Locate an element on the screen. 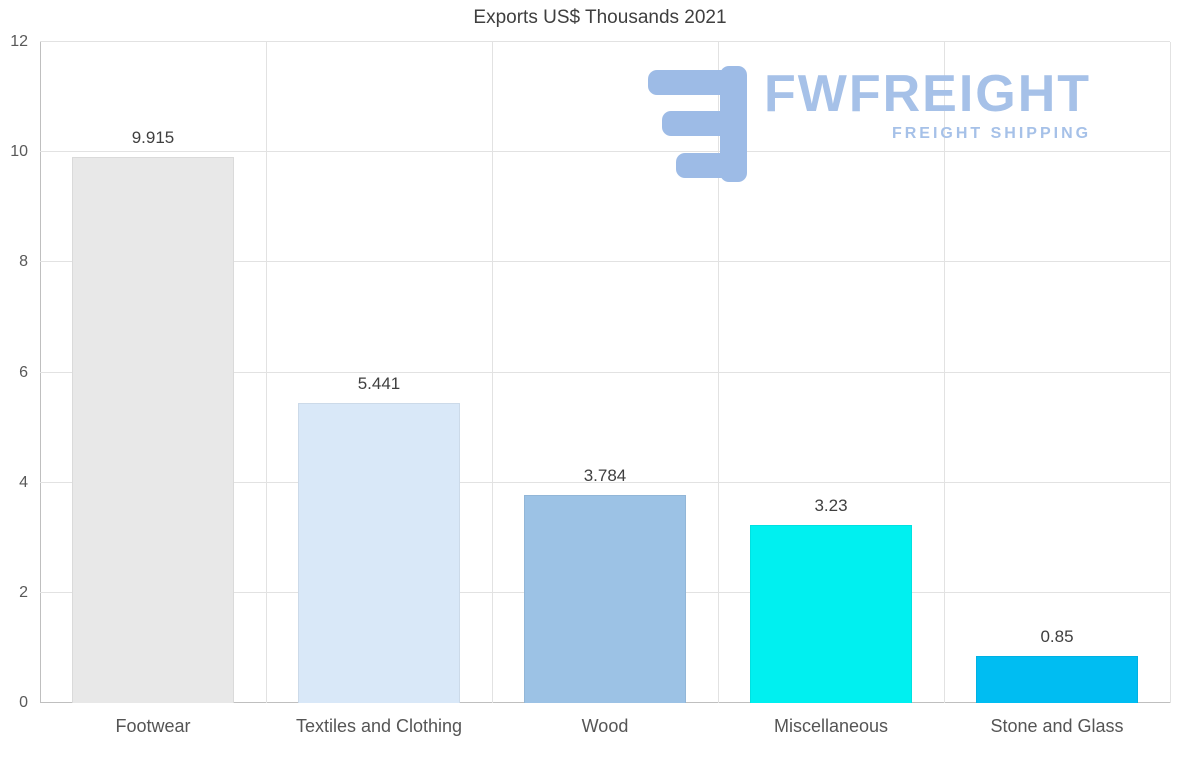 The width and height of the screenshot is (1200, 763). x-tick-label: Stone and Glass is located at coordinates (1057, 725).